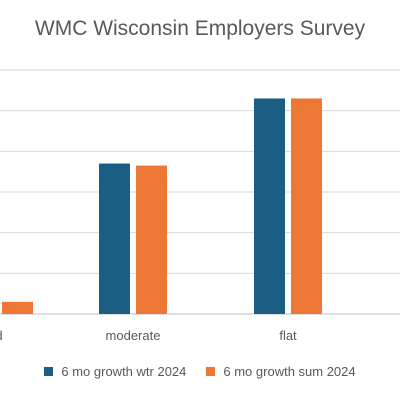  What do you see at coordinates (124, 371) in the screenshot?
I see `legend-label-wtr-2024: 6 mo growth wtr 2024` at bounding box center [124, 371].